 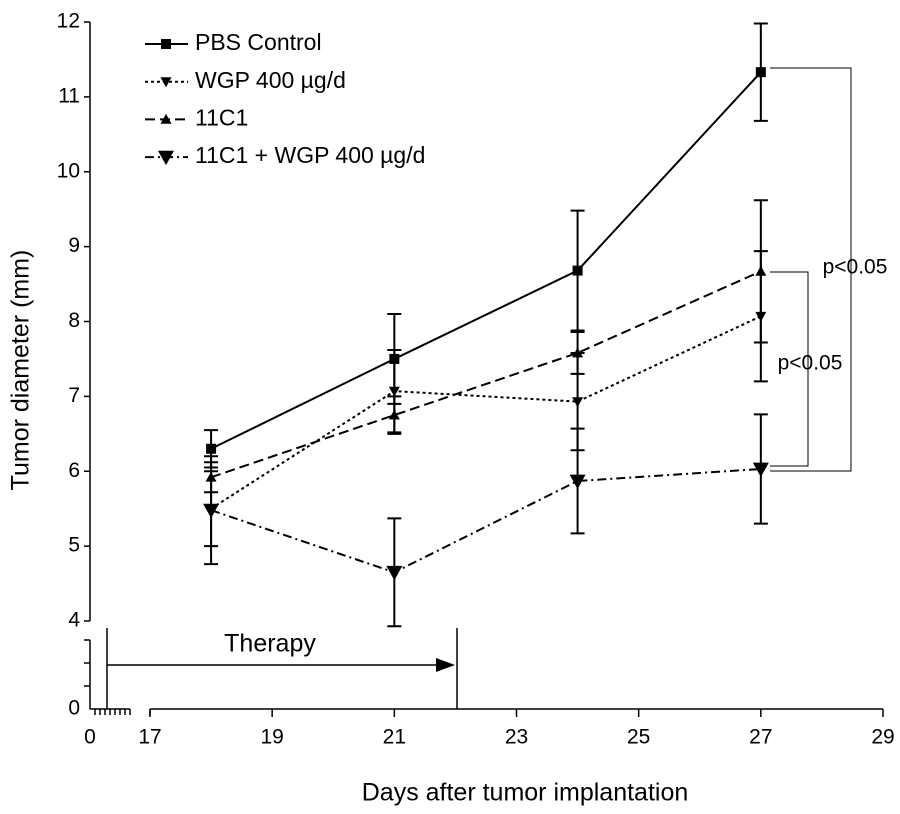 I want to click on legend-label: PBS Control, so click(x=258, y=42).